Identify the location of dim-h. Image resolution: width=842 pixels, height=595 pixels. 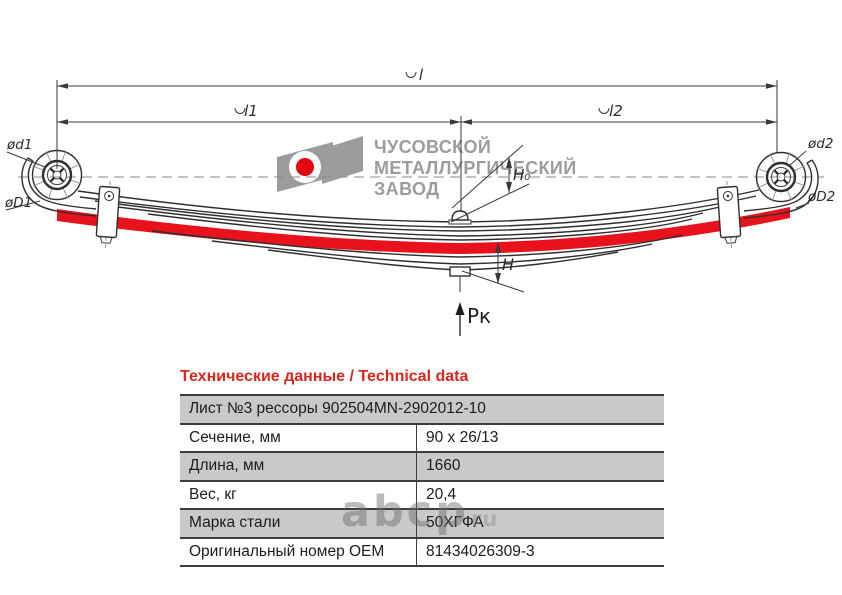
(493, 267).